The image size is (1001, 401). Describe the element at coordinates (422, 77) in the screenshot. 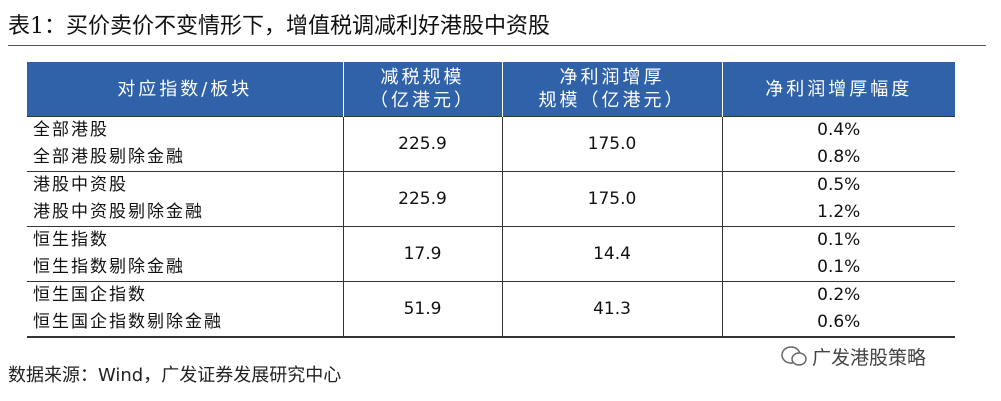

I see `header-text: 减税规模` at that location.